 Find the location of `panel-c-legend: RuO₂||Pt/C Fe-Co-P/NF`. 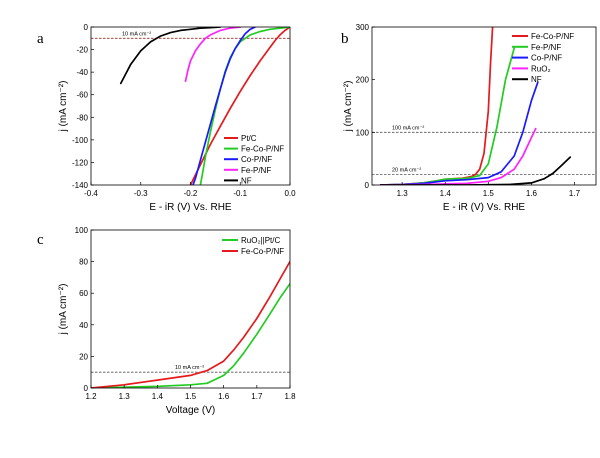

panel-c-legend: RuO₂||Pt/C Fe-Co-P/NF is located at coordinates (253, 246).